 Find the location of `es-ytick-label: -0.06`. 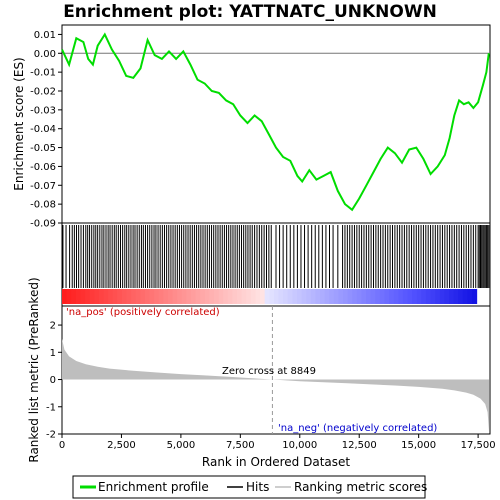

es-ytick-label: -0.06 is located at coordinates (43, 167).